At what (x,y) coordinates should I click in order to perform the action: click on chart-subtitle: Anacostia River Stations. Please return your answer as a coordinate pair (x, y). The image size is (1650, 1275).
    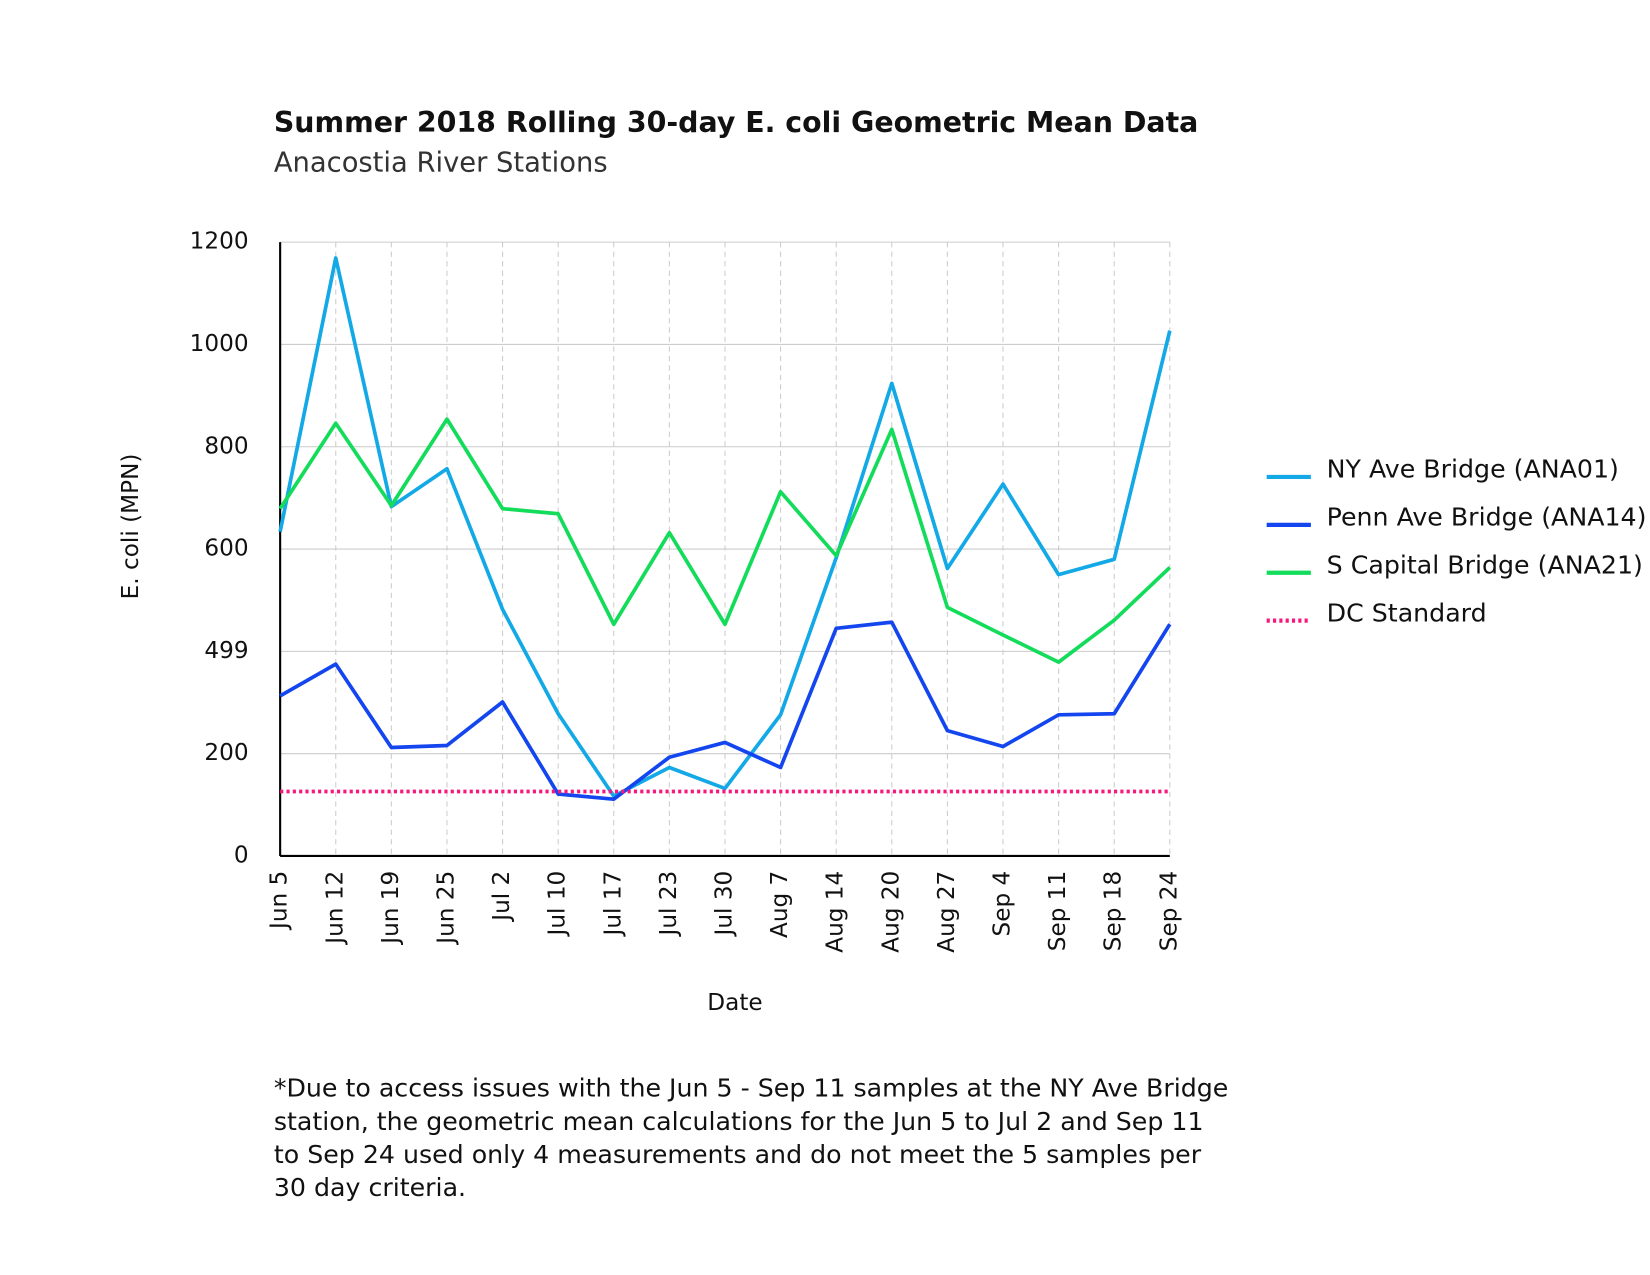
    Looking at the image, I should click on (441, 163).